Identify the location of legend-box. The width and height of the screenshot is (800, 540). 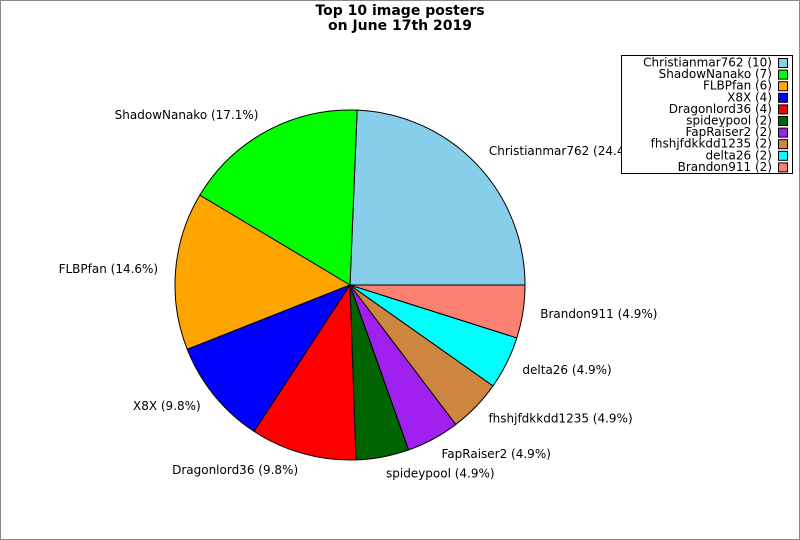
(707, 114).